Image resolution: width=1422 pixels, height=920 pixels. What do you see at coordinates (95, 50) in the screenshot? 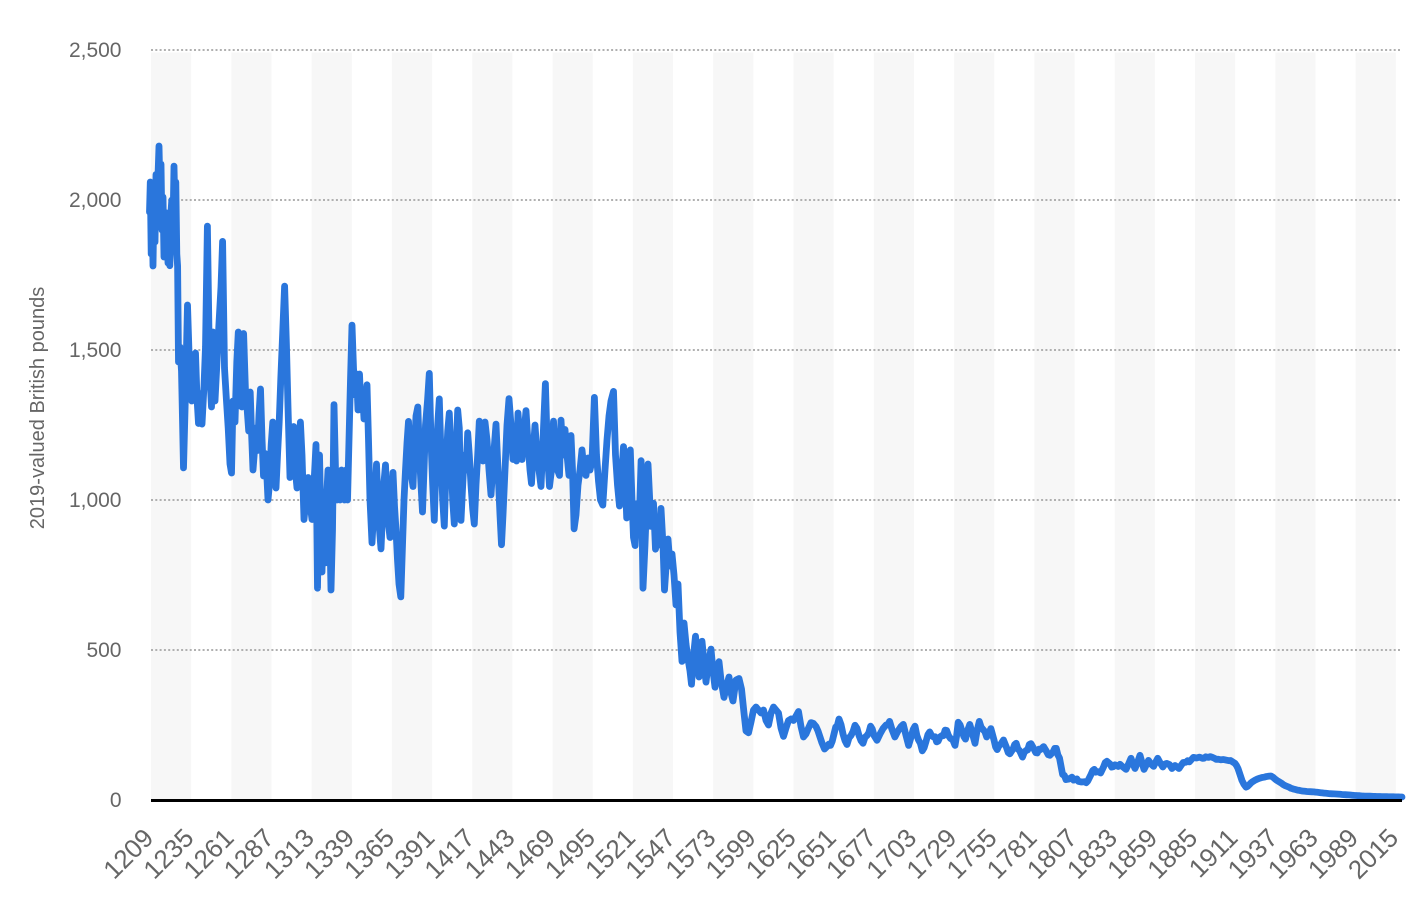
I see `svg-text: 2,500` at bounding box center [95, 50].